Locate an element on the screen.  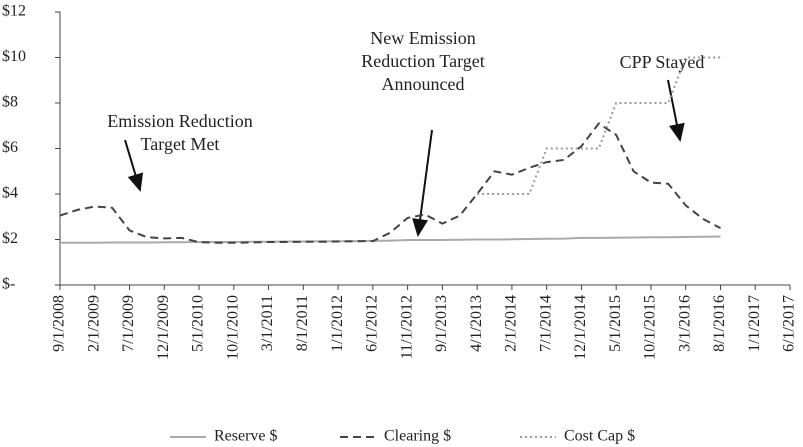
x-tick-label: 3/1/2016 is located at coordinates (684, 323).